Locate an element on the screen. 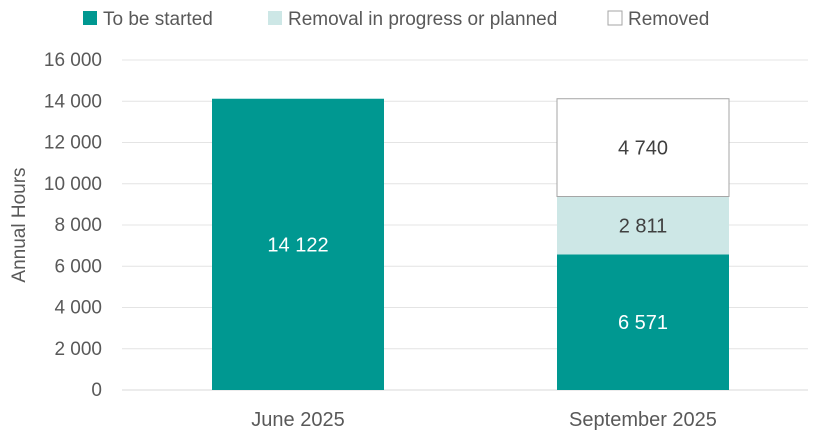  x-tick-label: September 2025 is located at coordinates (643, 420).